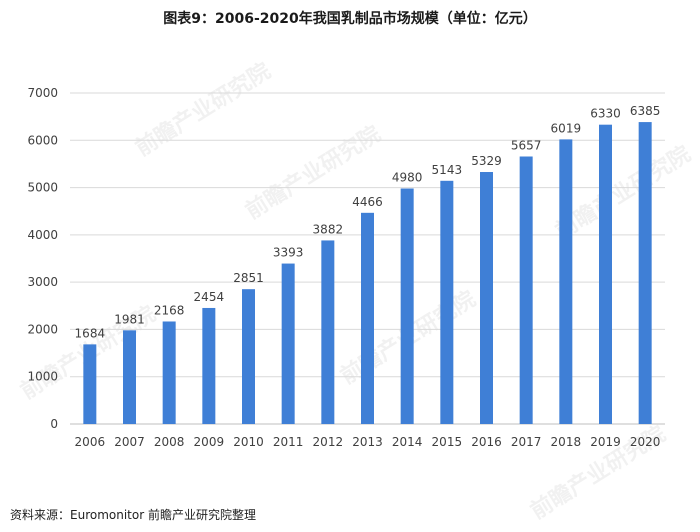 This screenshot has width=700, height=532. What do you see at coordinates (129, 319) in the screenshot?
I see `data-label: 1981` at bounding box center [129, 319].